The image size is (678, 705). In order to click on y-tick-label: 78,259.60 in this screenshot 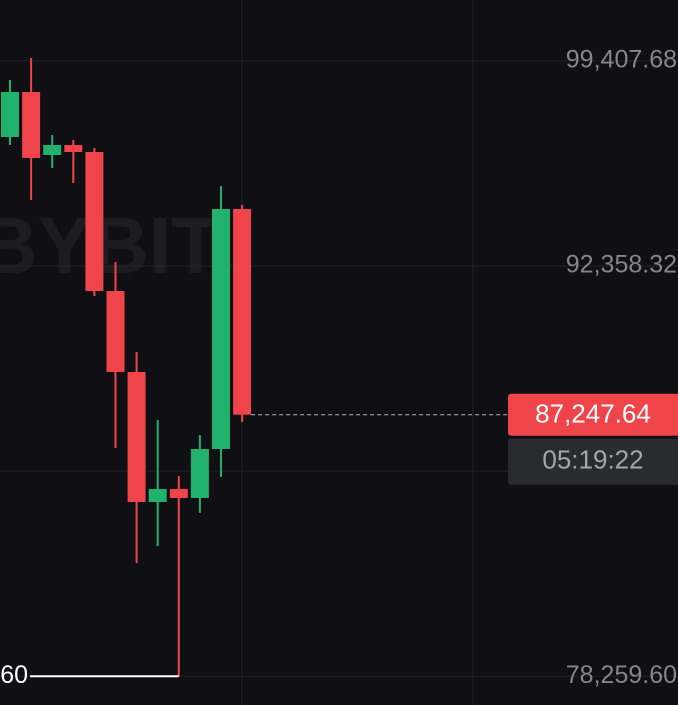, I will do `click(621, 675)`.